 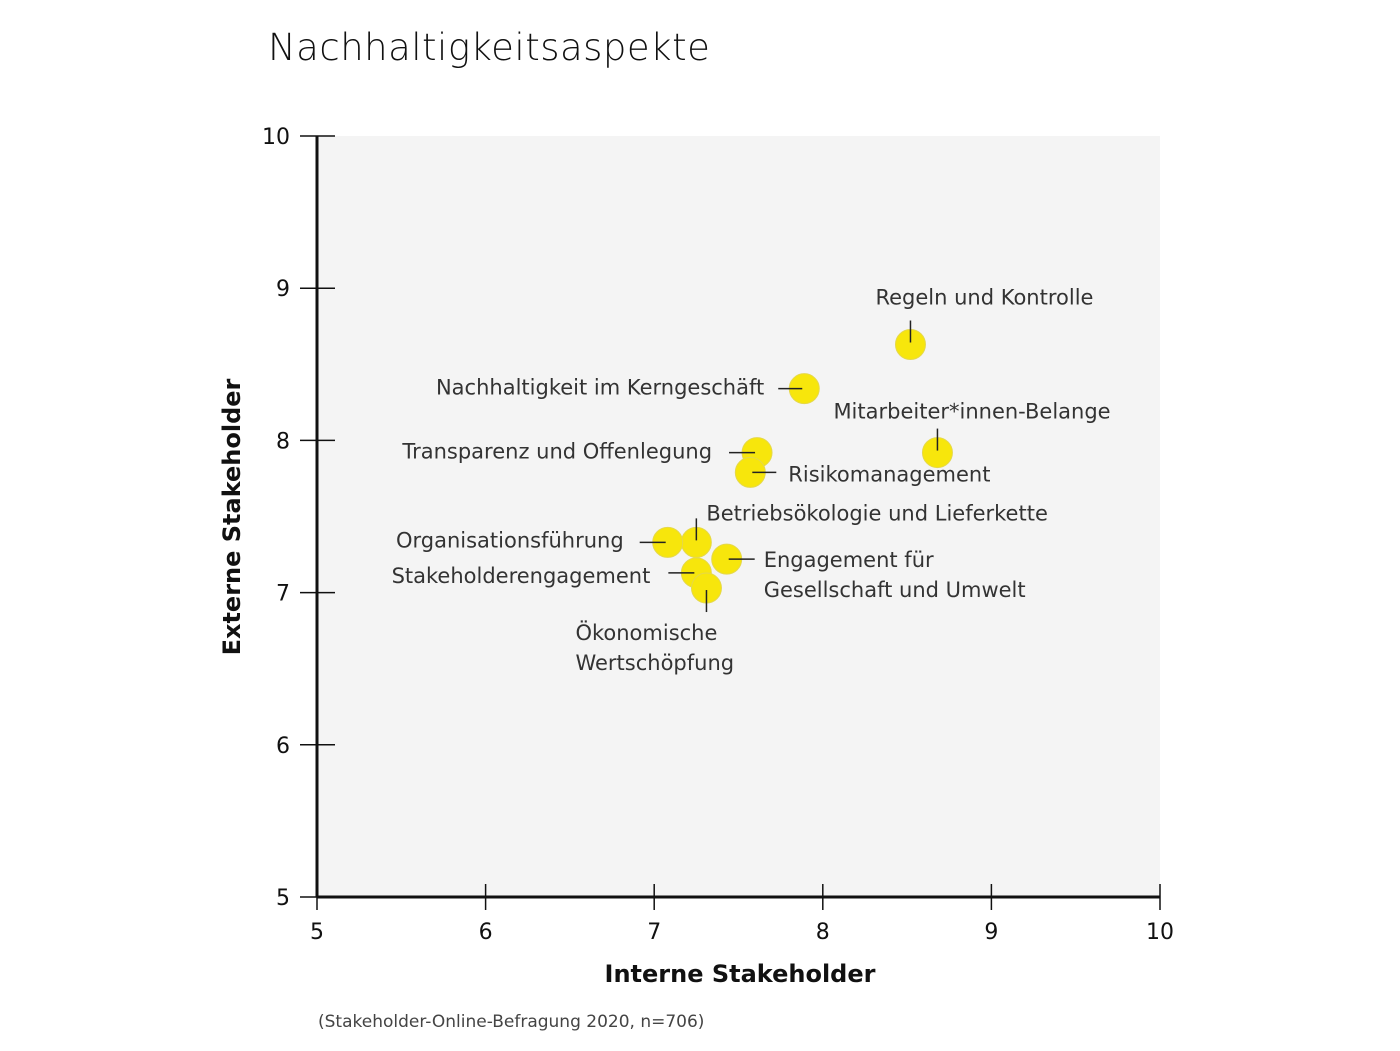 What do you see at coordinates (895, 590) in the screenshot?
I see `data-label-line: Gesellschaft und Umwelt` at bounding box center [895, 590].